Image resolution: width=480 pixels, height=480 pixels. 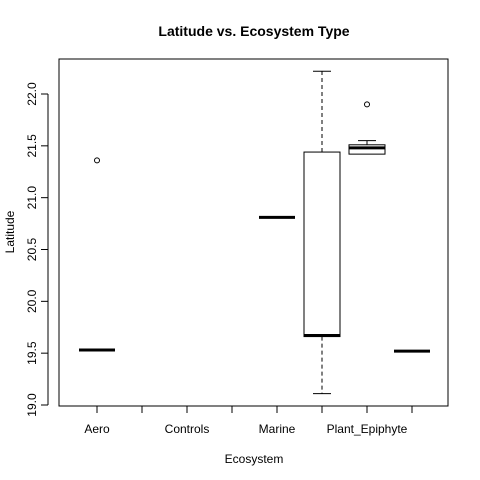 What do you see at coordinates (248, 420) in the screenshot?
I see `x-axis: Aero Controls Marine Plant_Epiphyte` at bounding box center [248, 420].